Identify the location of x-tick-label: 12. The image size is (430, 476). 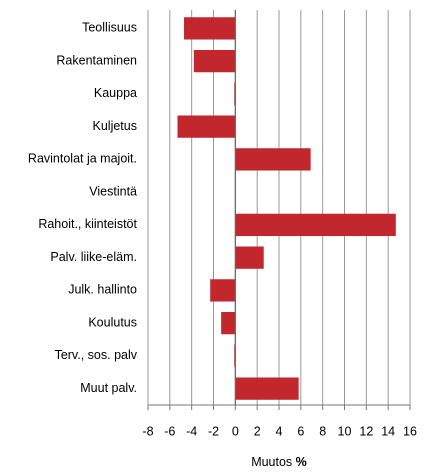
(366, 431).